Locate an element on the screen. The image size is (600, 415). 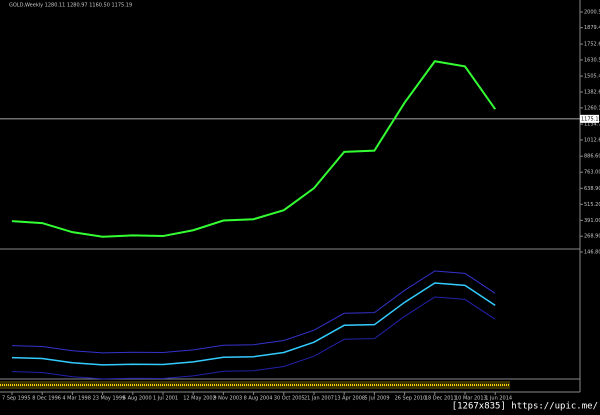
y-tick-label: 1752.65 is located at coordinates (592, 45).